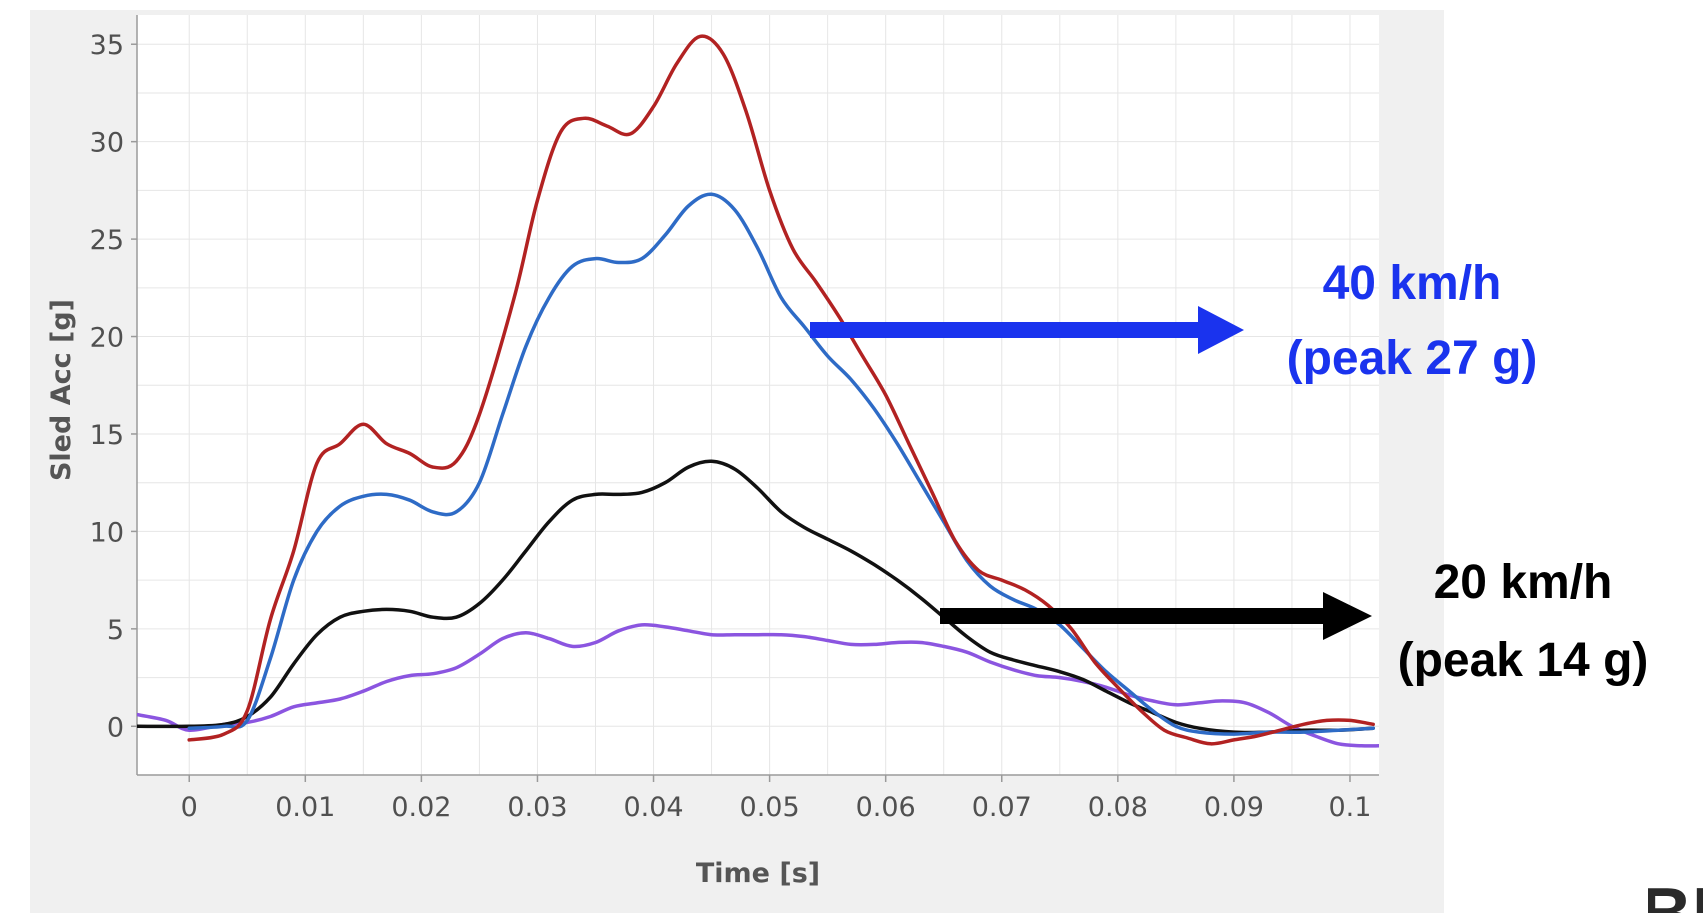 This screenshot has height=913, width=1703. Describe the element at coordinates (886, 807) in the screenshot. I see `x-tick-label: 0.06` at that location.